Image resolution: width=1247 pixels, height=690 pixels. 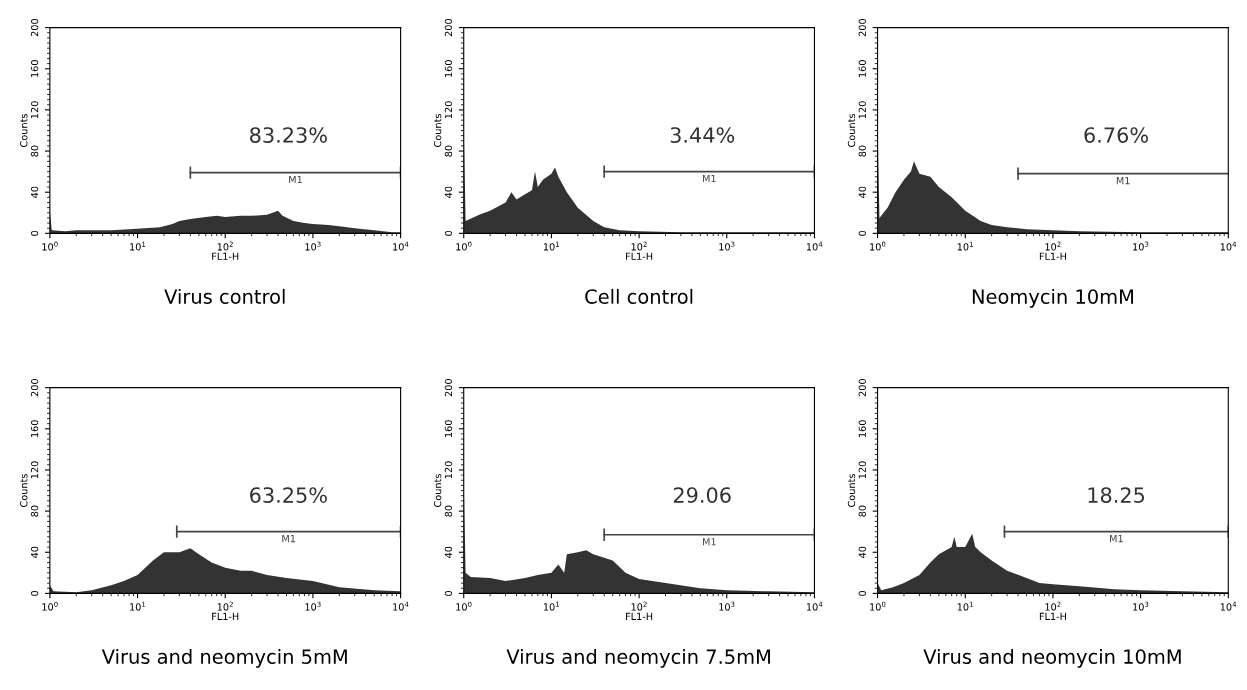 I want to click on annotation: 29.06, so click(x=702, y=495).